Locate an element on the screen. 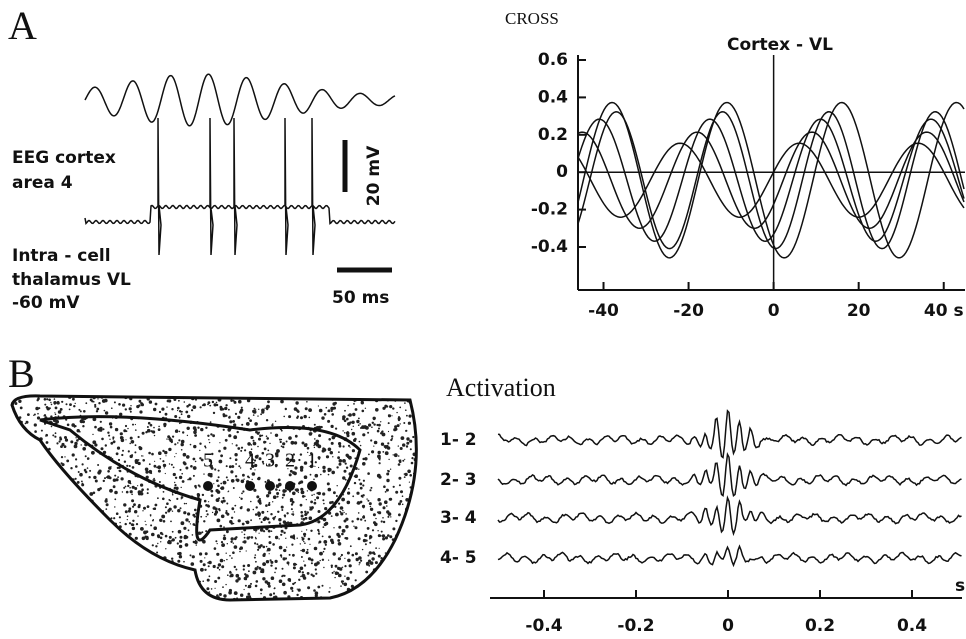 Image resolution: width=966 pixels, height=639 pixels. electrode-label: 4 is located at coordinates (250, 461).